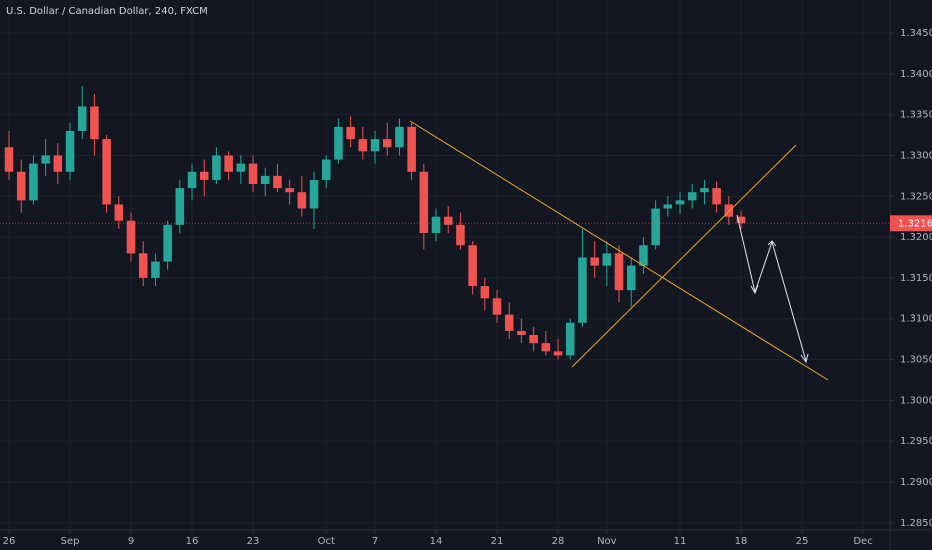 The width and height of the screenshot is (932, 550). Describe the element at coordinates (916, 319) in the screenshot. I see `y-tick-label: 1.31000` at that location.